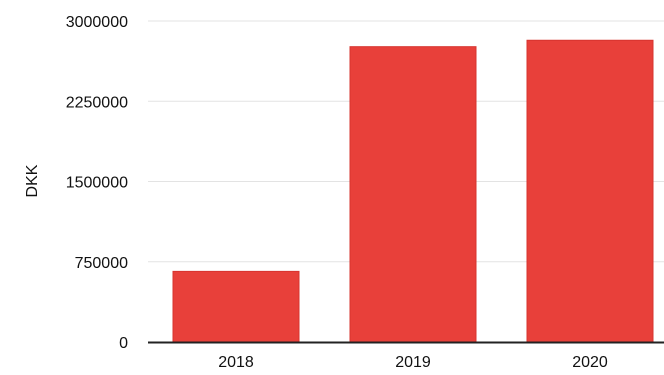 The width and height of the screenshot is (664, 375). I want to click on bar-2018, so click(236, 306).